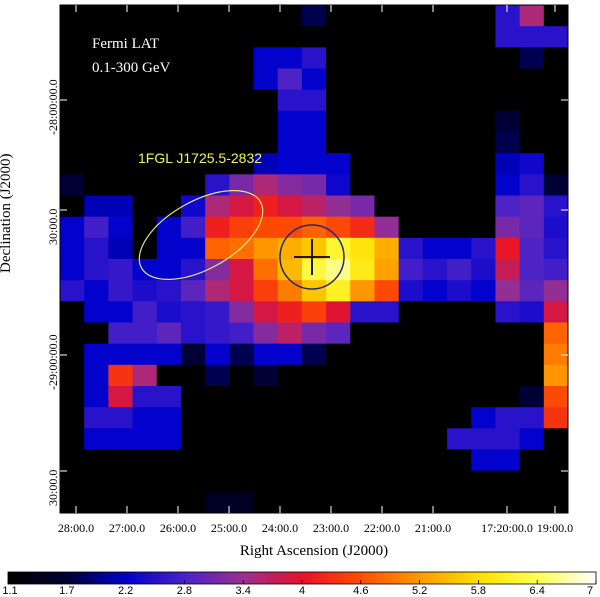  What do you see at coordinates (53, 107) in the screenshot?
I see `y-tick-label: -28:00:00.0` at bounding box center [53, 107].